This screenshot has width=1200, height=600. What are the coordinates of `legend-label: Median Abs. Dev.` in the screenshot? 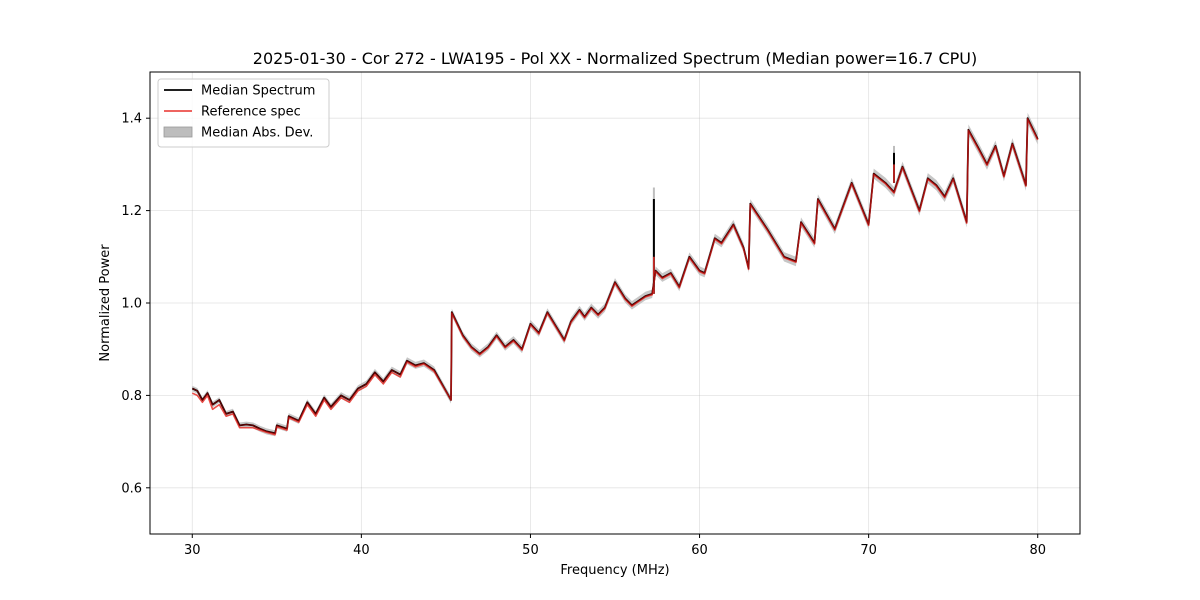 It's located at (257, 133).